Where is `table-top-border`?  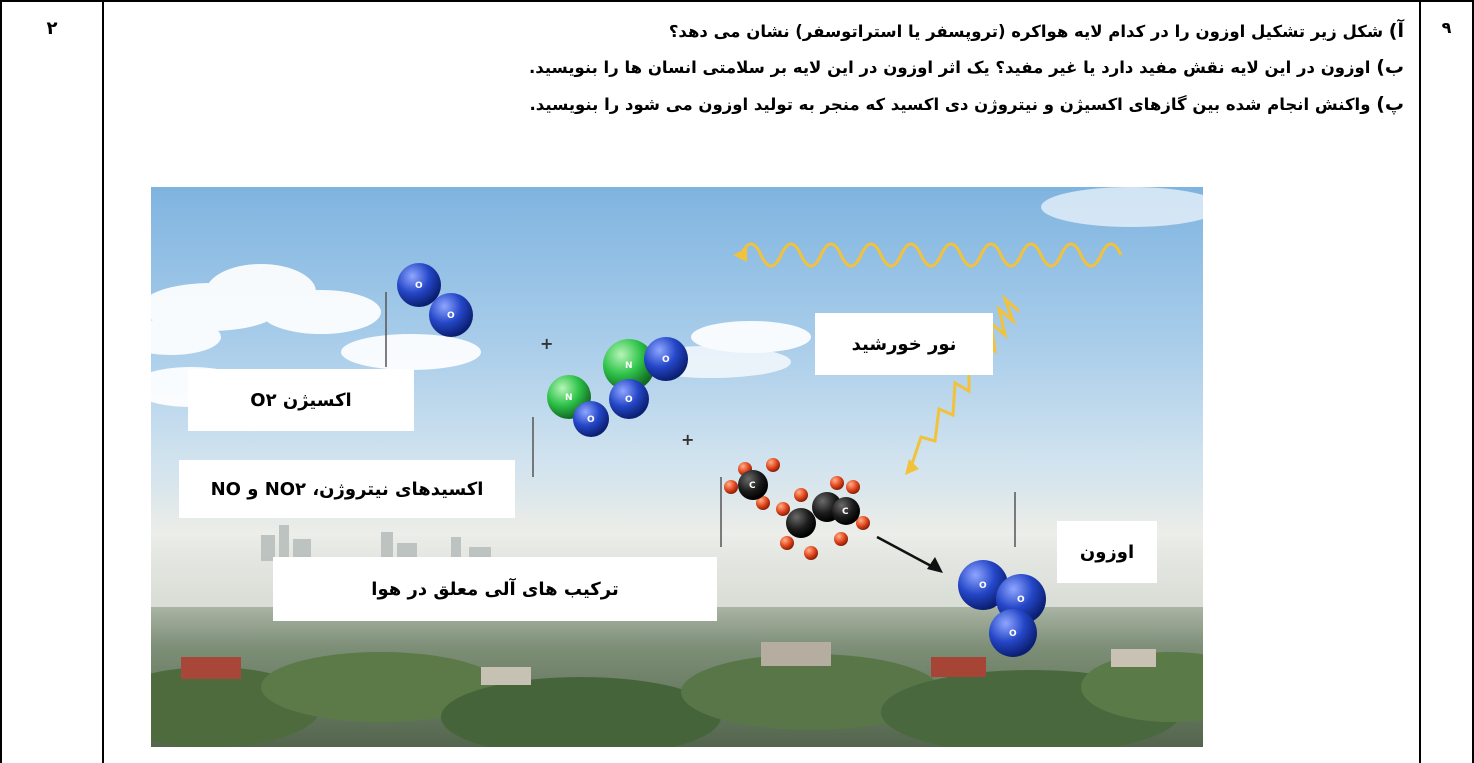
table-top-border is located at coordinates (737, 1).